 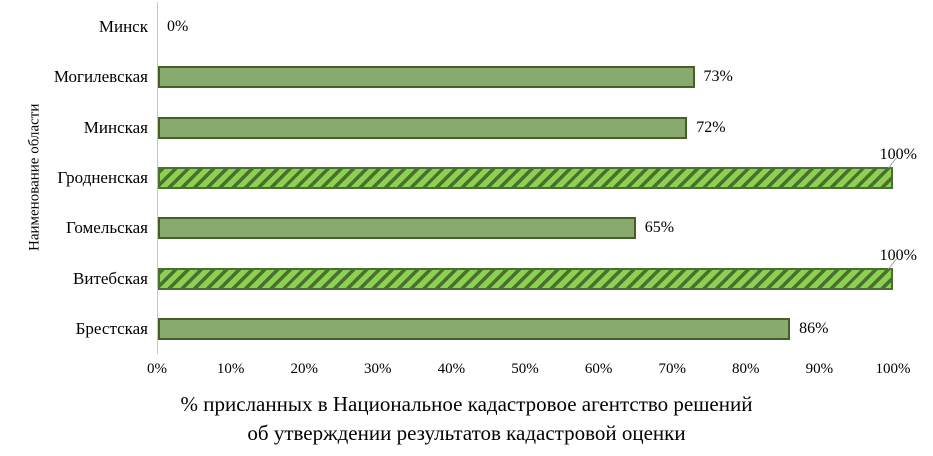 I want to click on value-label: 0%, so click(x=178, y=27).